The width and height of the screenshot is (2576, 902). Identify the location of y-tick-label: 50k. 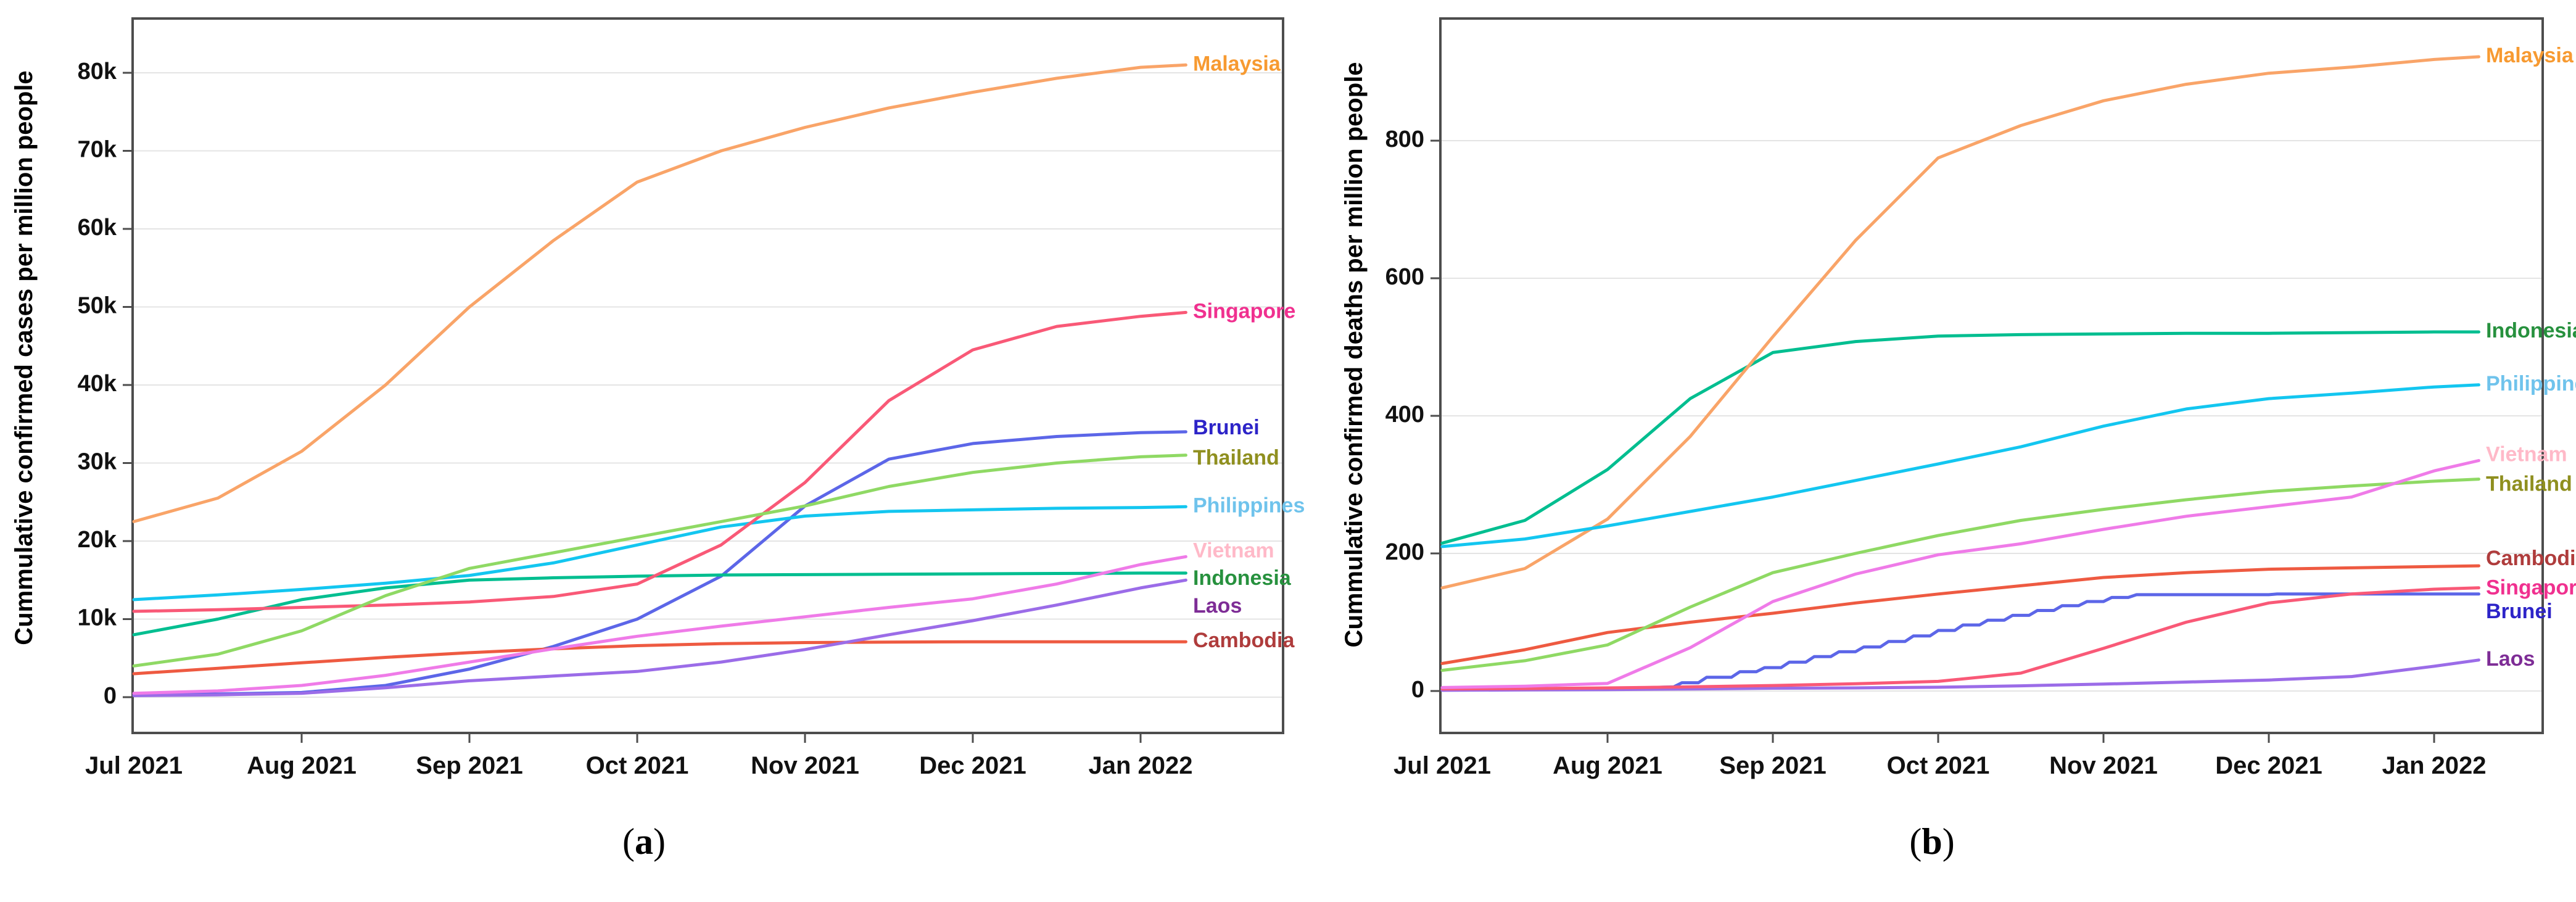
(97, 306).